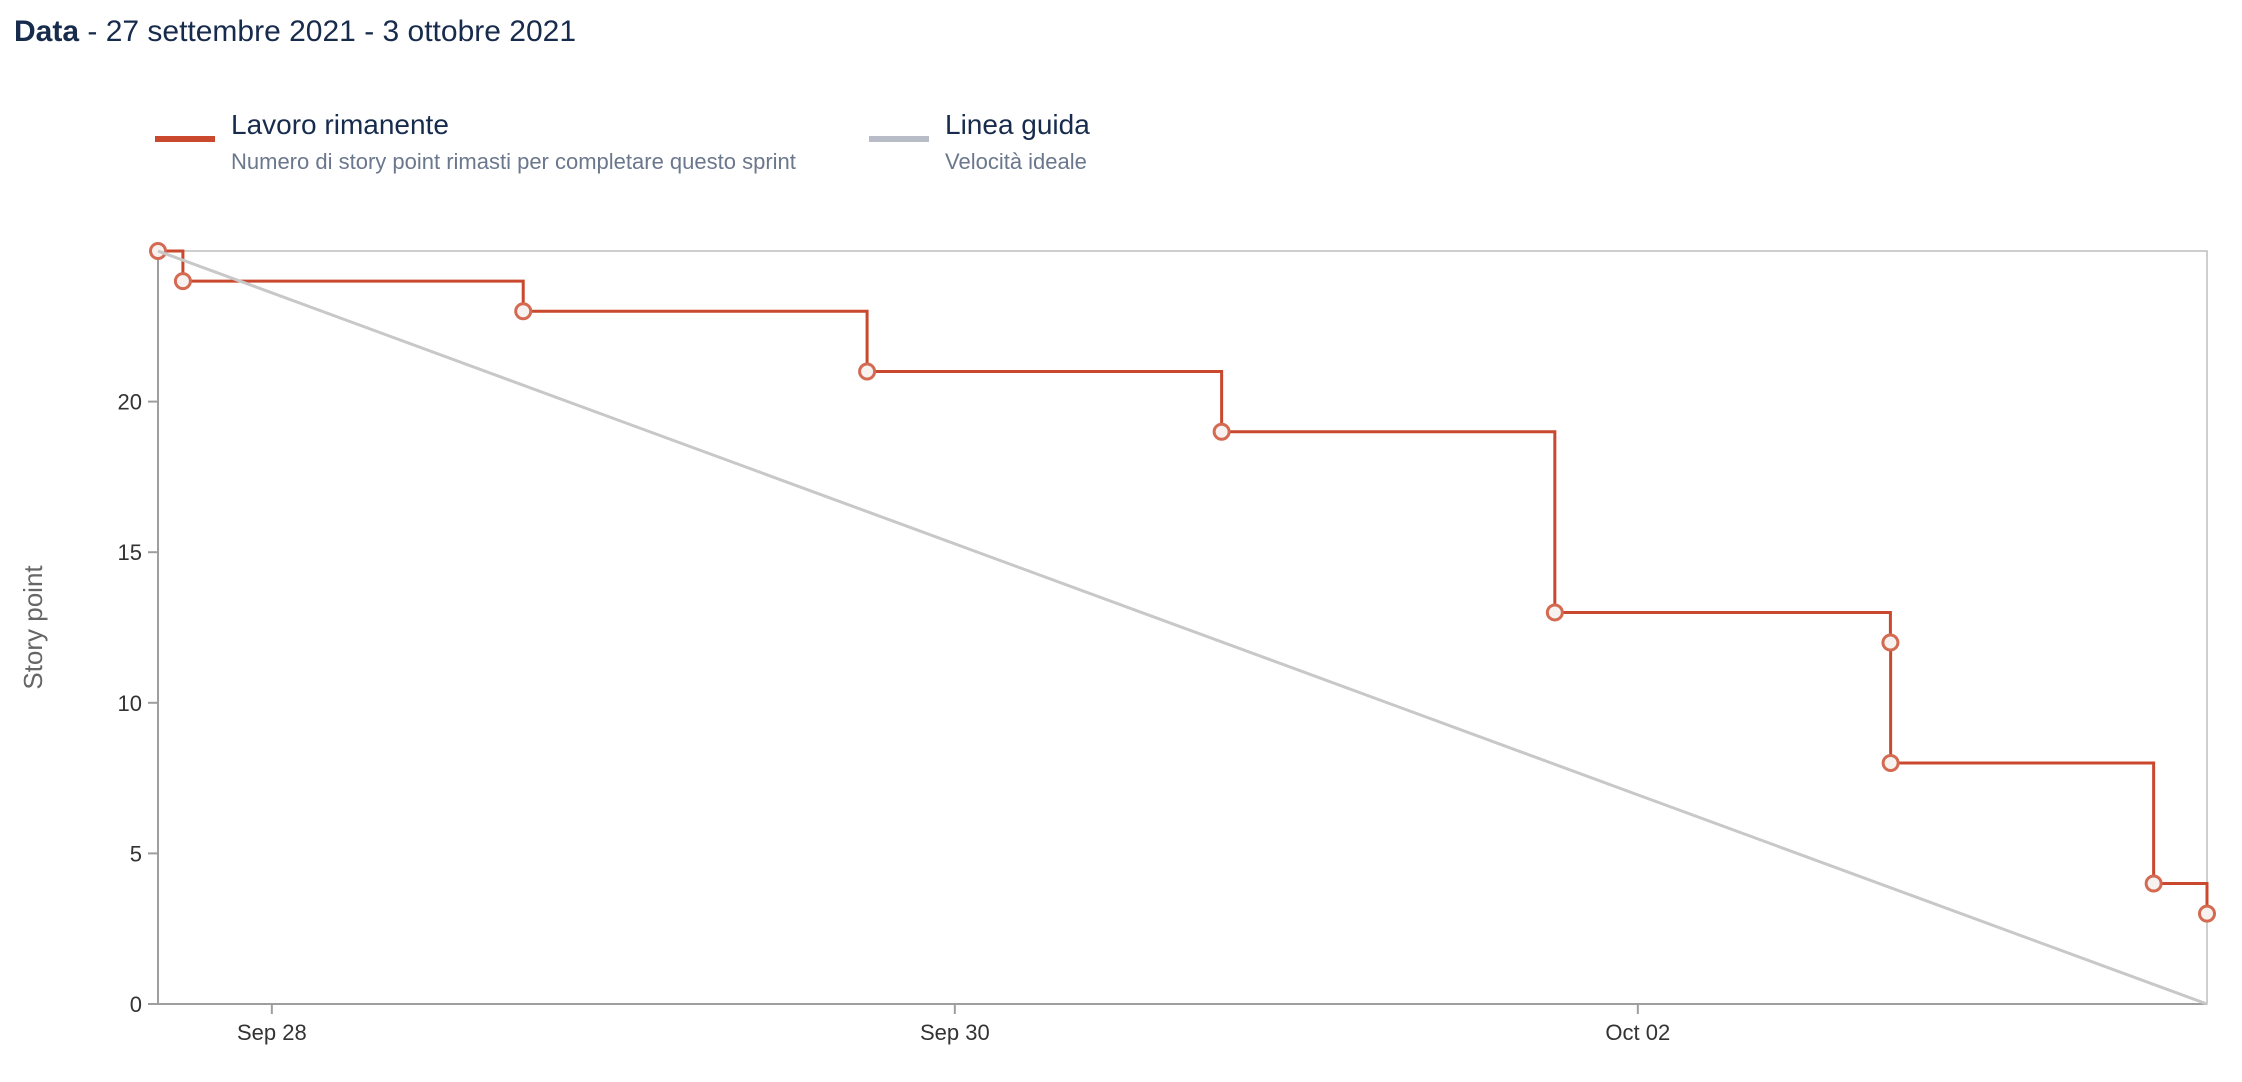 This screenshot has width=2242, height=1082. What do you see at coordinates (340, 124) in the screenshot?
I see `legend-title-remaining-work: Lavoro rimanente` at bounding box center [340, 124].